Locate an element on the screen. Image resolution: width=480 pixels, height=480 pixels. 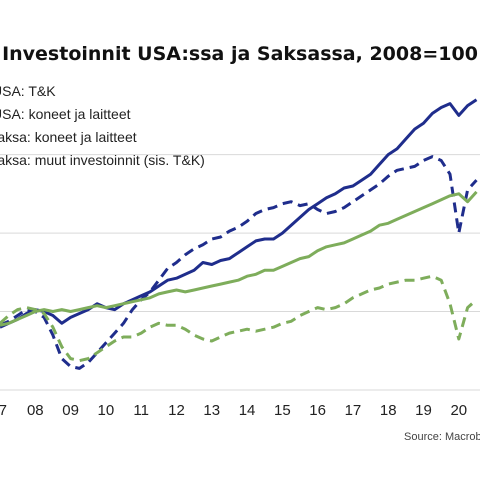
x-tick-label: 17 is located at coordinates (353, 410).